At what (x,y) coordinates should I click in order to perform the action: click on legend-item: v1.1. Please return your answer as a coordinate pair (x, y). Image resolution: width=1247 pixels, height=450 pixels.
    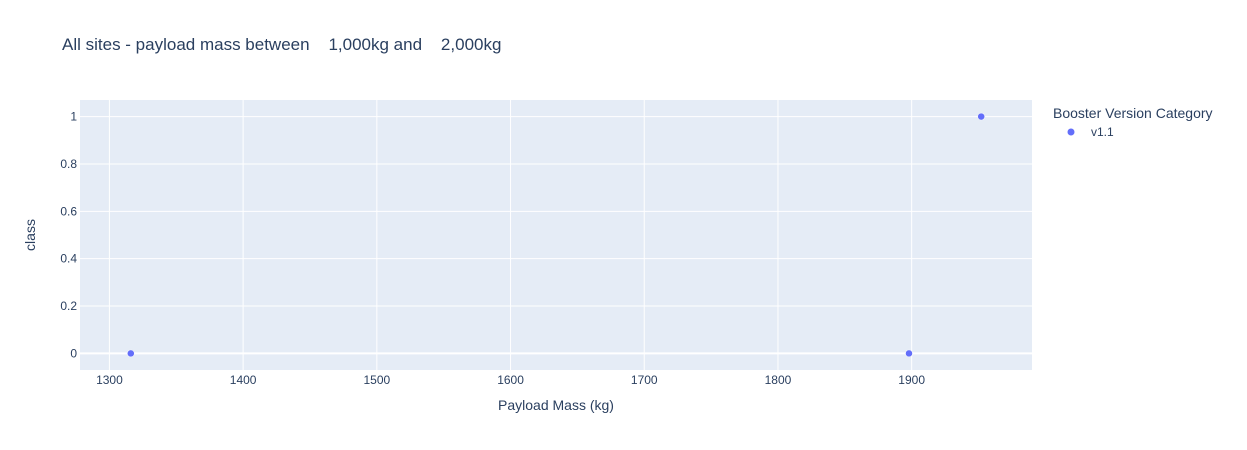
    Looking at the image, I should click on (1091, 132).